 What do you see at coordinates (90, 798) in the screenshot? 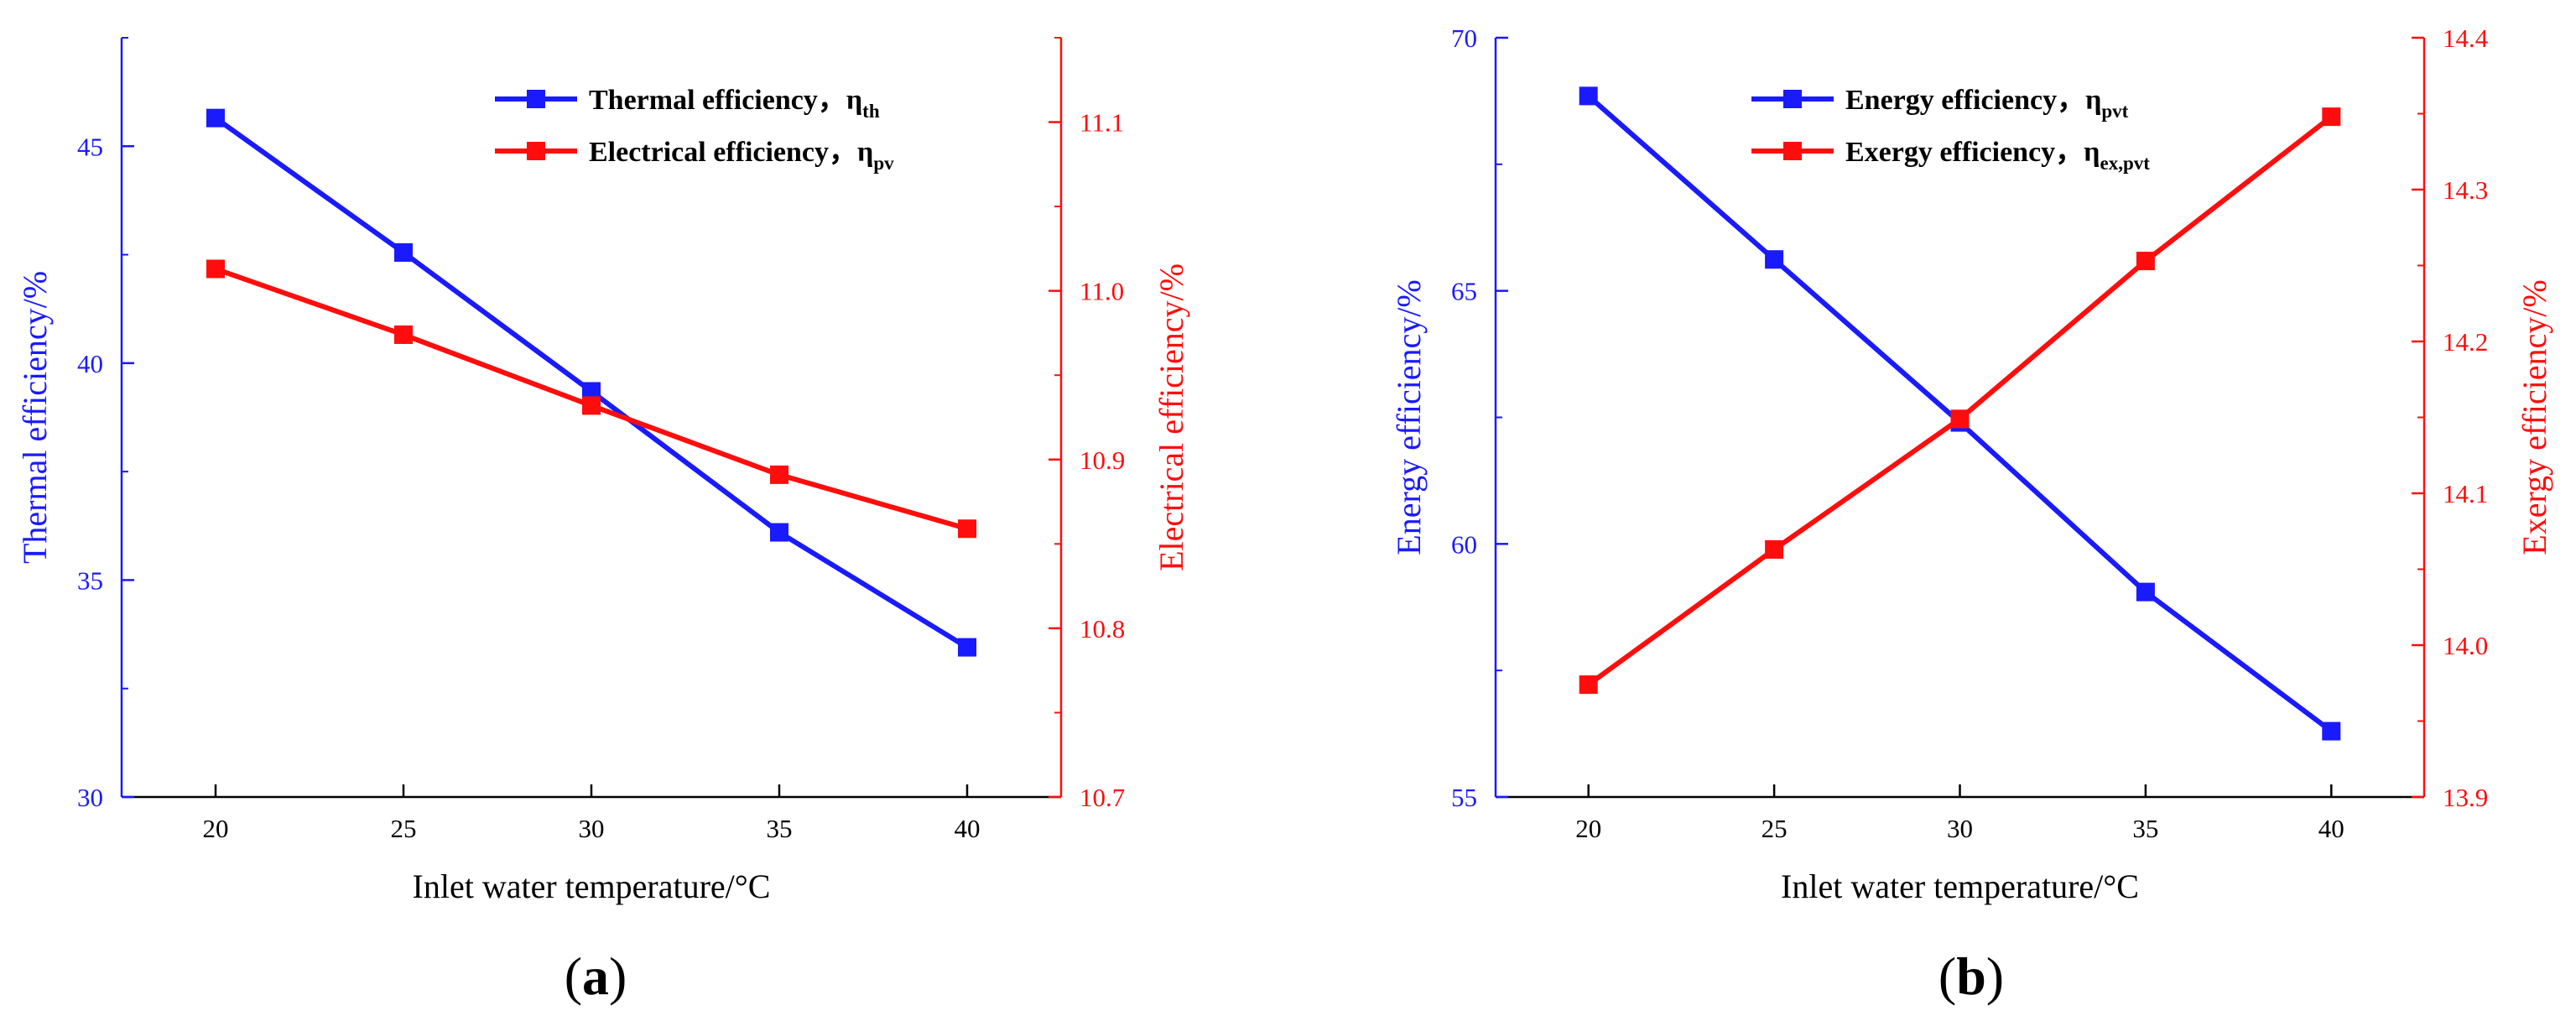
I see `left-tick-label: 30` at bounding box center [90, 798].